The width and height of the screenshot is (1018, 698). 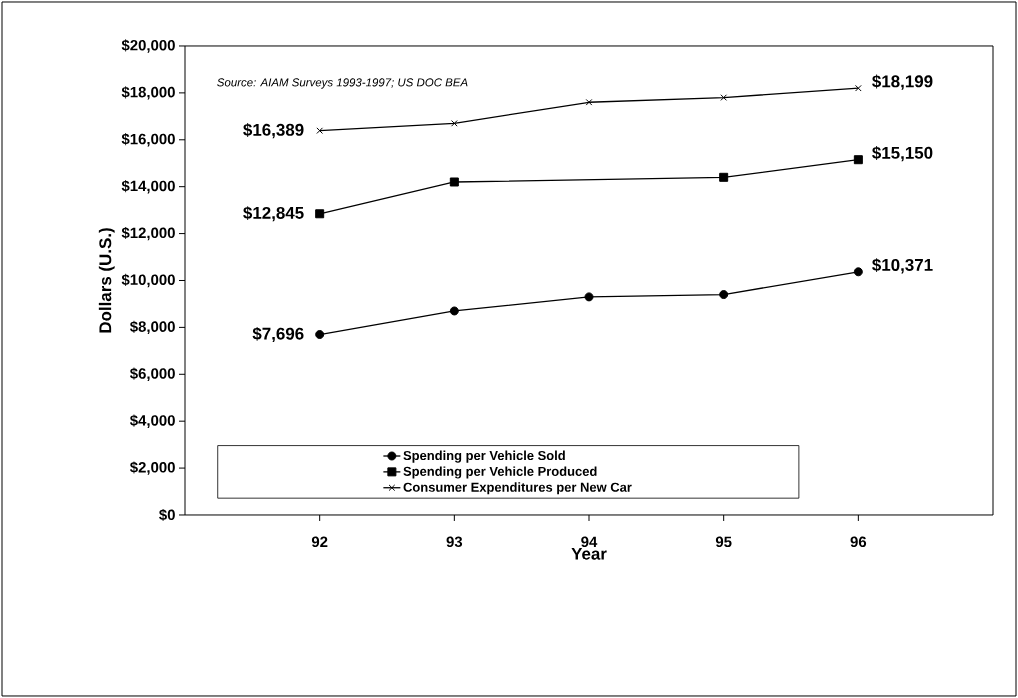 What do you see at coordinates (152, 468) in the screenshot?
I see `y-tick-label: $2,000` at bounding box center [152, 468].